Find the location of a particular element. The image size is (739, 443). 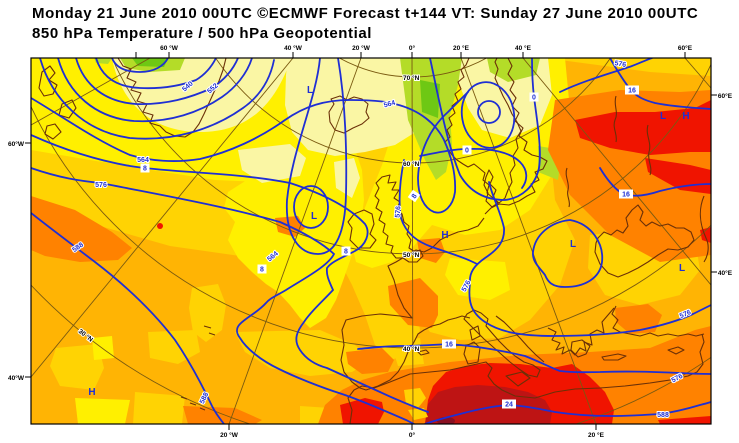

svg-text: 60 °N is located at coordinates (411, 164).